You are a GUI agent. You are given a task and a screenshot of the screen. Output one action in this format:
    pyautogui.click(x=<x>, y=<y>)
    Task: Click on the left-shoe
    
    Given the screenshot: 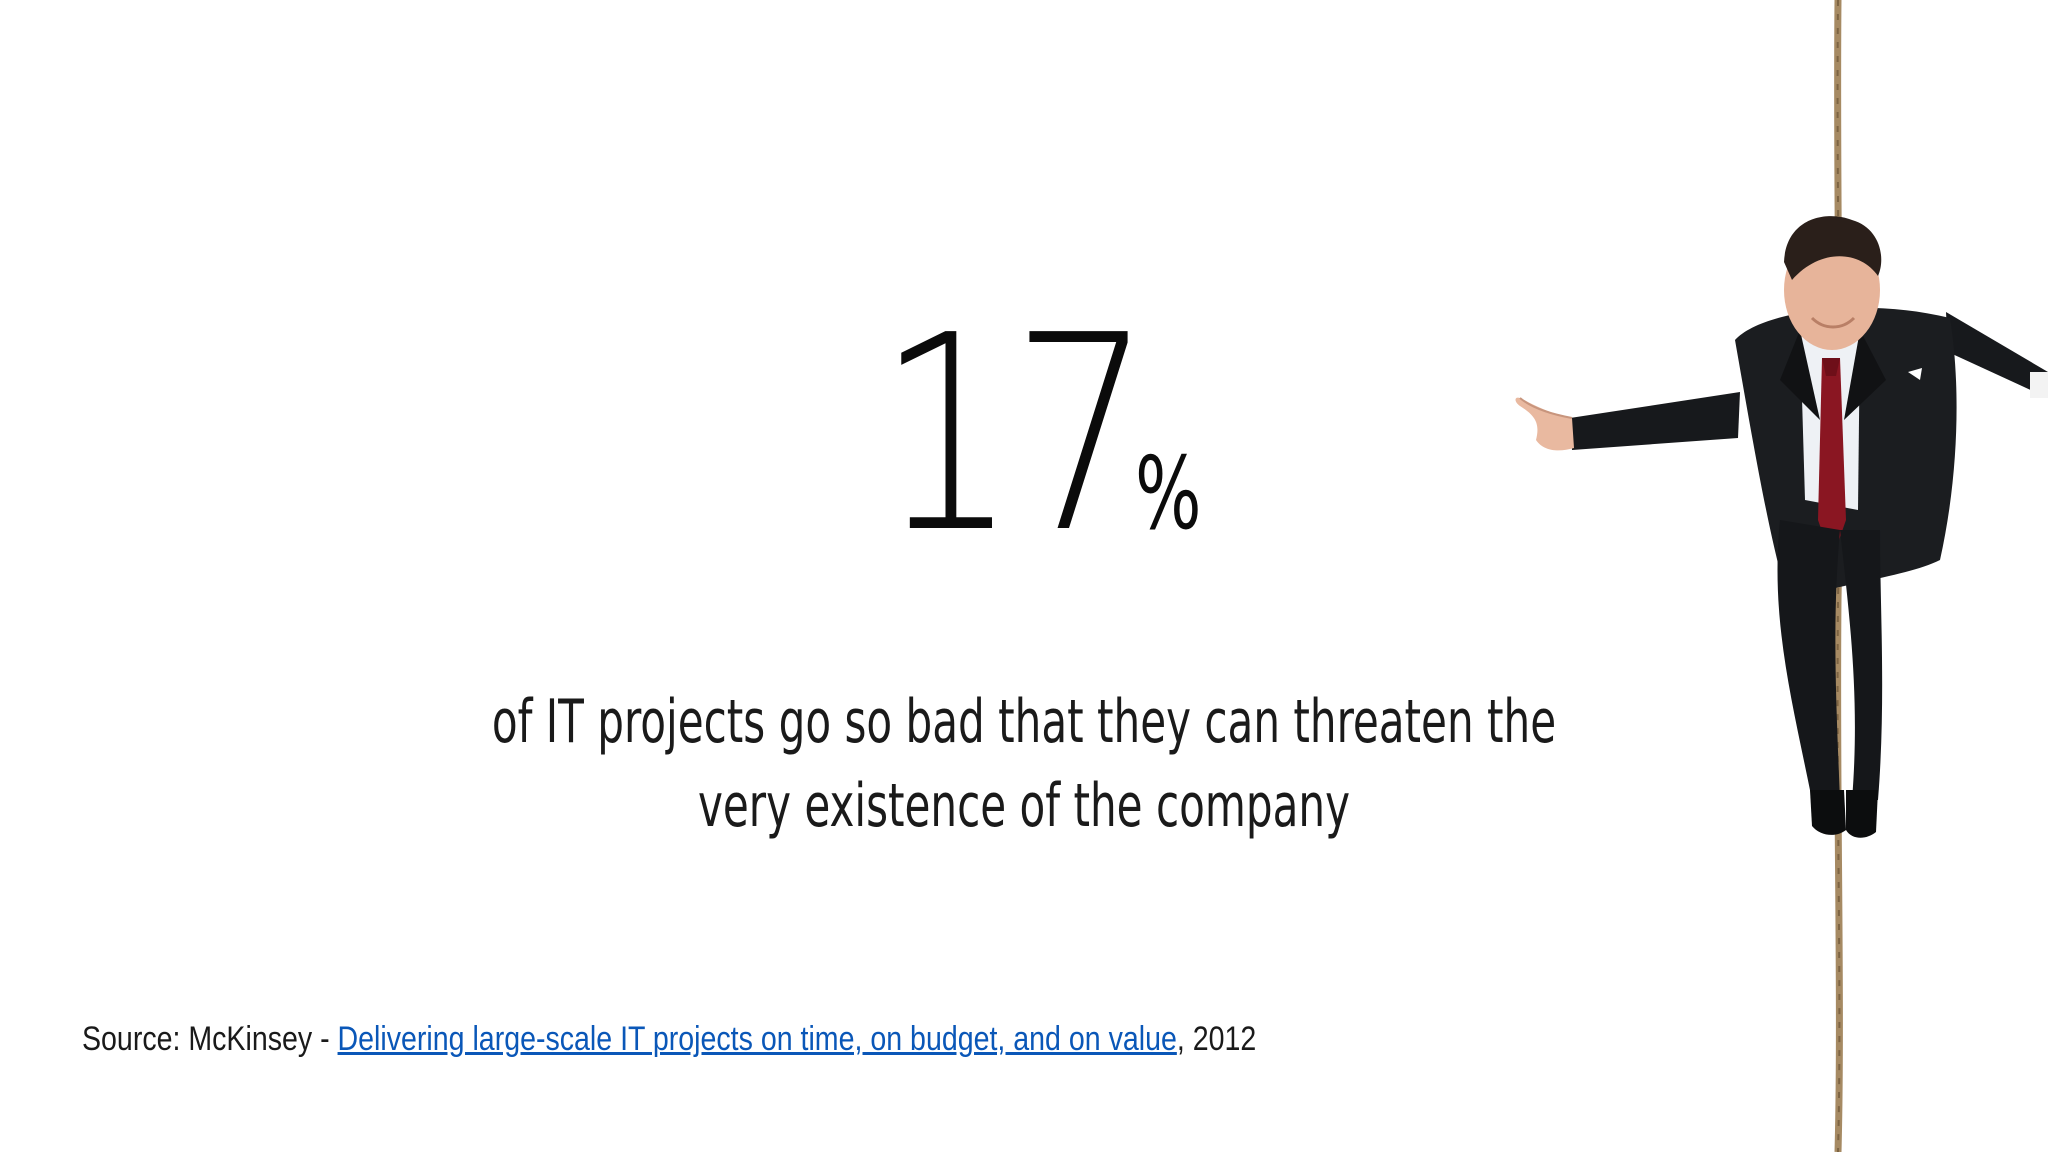 What is the action you would take?
    pyautogui.click(x=1828, y=812)
    